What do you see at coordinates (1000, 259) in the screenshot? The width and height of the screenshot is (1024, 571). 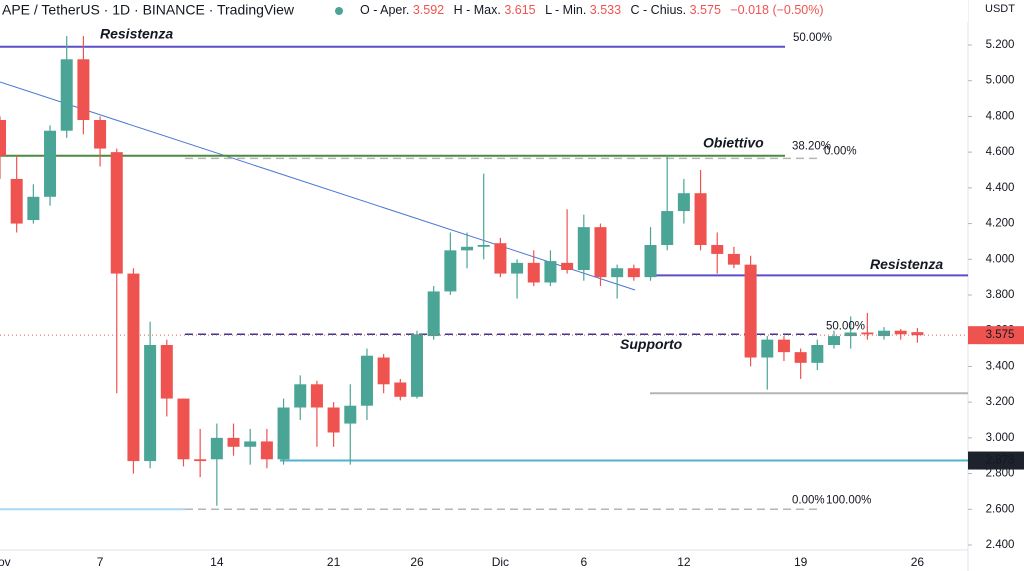 I see `y-tick-label: 4.000` at bounding box center [1000, 259].